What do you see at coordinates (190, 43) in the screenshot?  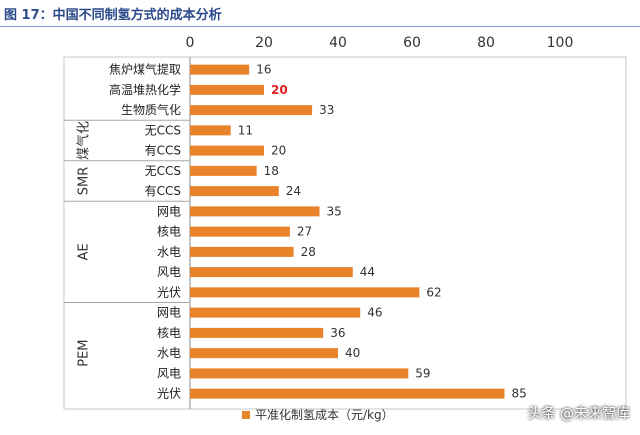 I see `x-tick-label: 0` at bounding box center [190, 43].